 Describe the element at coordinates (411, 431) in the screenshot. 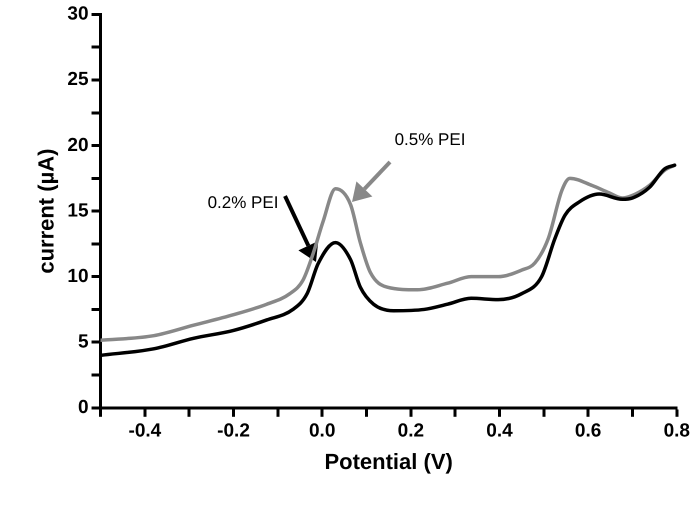

I see `x-tick-label: 0.2` at that location.